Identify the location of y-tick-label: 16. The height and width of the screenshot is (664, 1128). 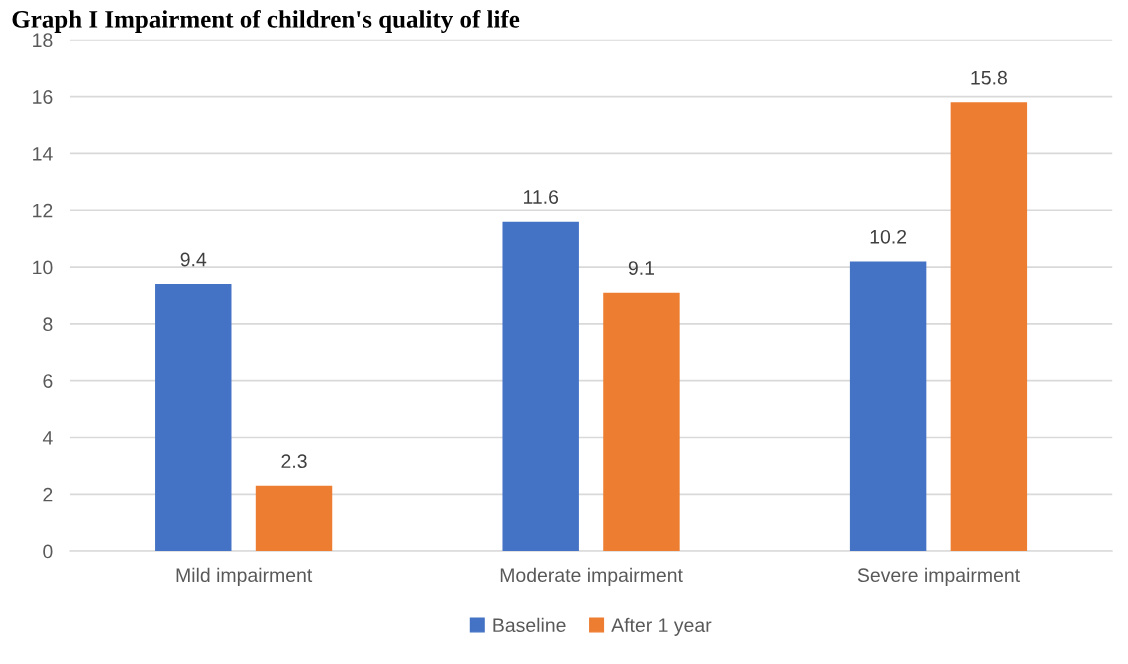
(43, 97).